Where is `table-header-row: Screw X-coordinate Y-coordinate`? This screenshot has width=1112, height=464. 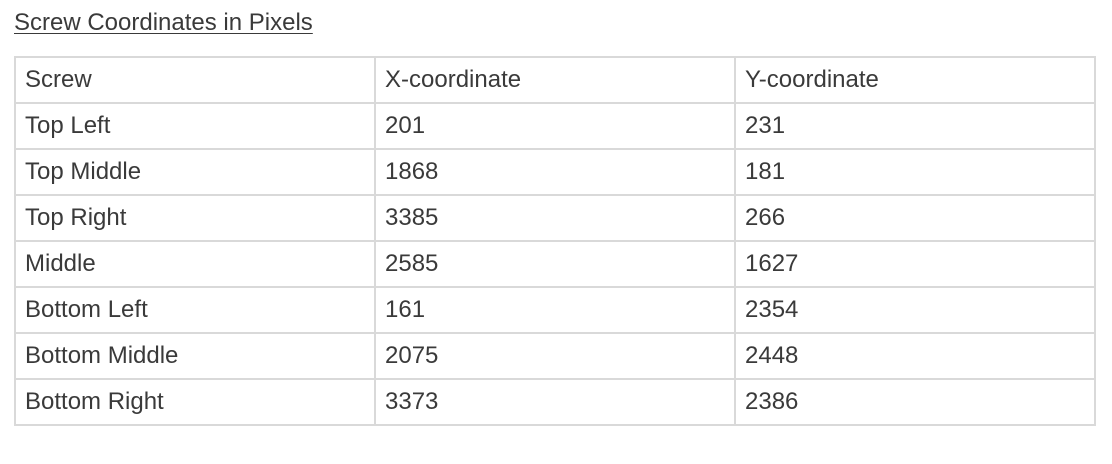 table-header-row: Screw X-coordinate Y-coordinate is located at coordinates (555, 80).